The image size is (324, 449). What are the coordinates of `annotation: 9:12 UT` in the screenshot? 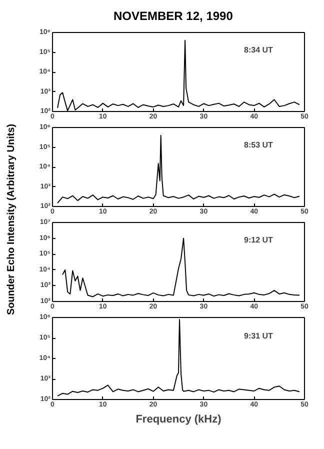 It's located at (259, 240).